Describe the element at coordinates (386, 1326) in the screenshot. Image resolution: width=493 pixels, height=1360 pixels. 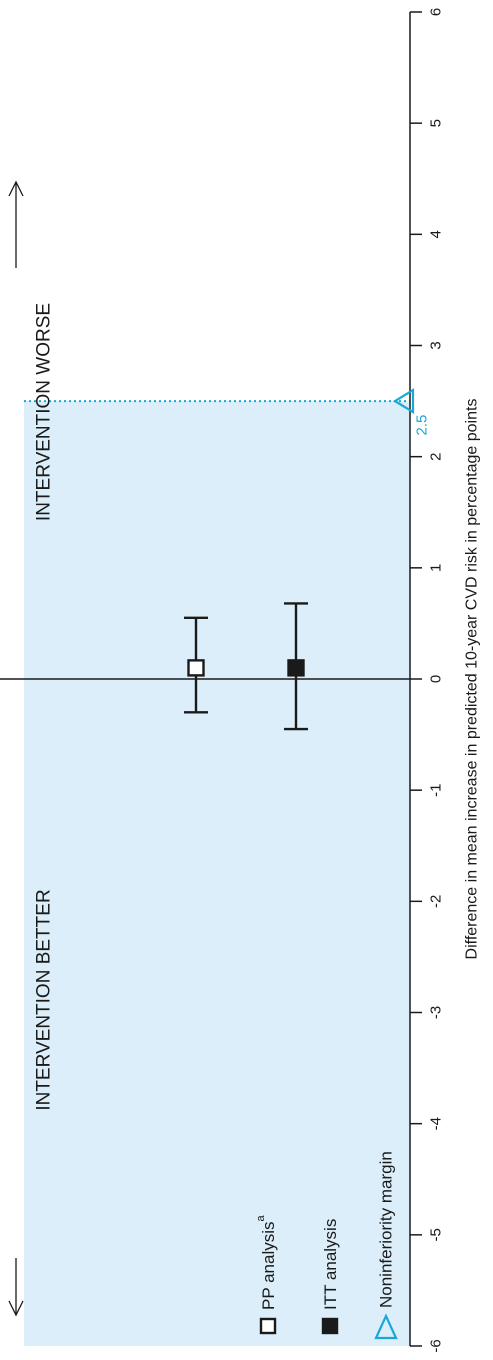
I see `legend-margin-icon` at that location.